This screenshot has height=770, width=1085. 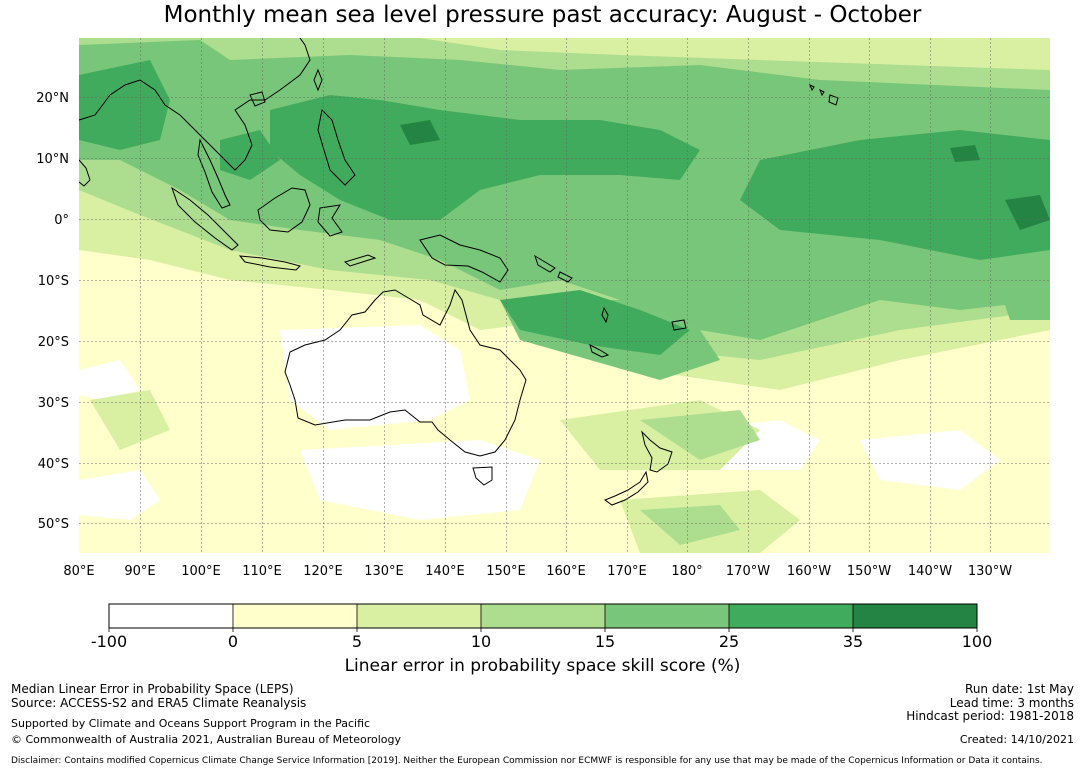 What do you see at coordinates (269, 263) in the screenshot?
I see `java-coast` at bounding box center [269, 263].